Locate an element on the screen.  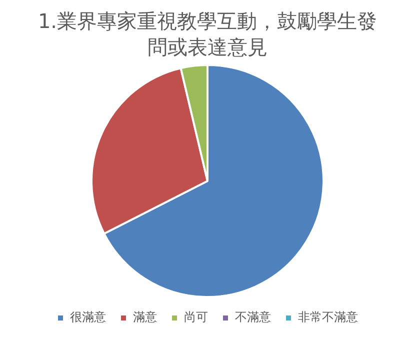
chart-title: 1.業界專家重視教學互動，鼓勵學生發問或表達意見 is located at coordinates (208, 34).